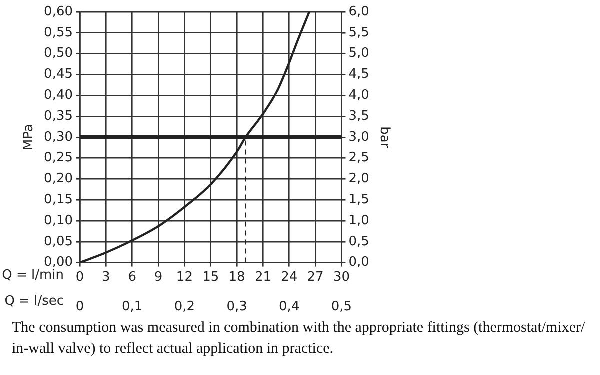 This screenshot has height=375, width=600. Describe the element at coordinates (58, 32) in the screenshot. I see `y-tick-label: 0,55` at that location.